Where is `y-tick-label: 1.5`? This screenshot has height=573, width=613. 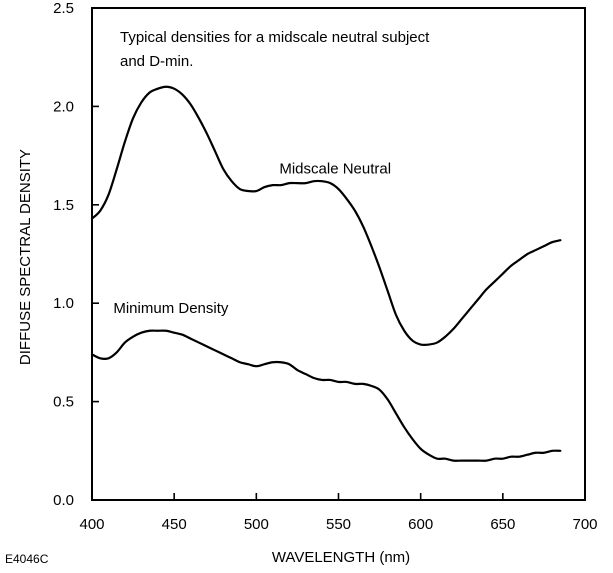 y-tick-label: 1.5 is located at coordinates (63, 205).